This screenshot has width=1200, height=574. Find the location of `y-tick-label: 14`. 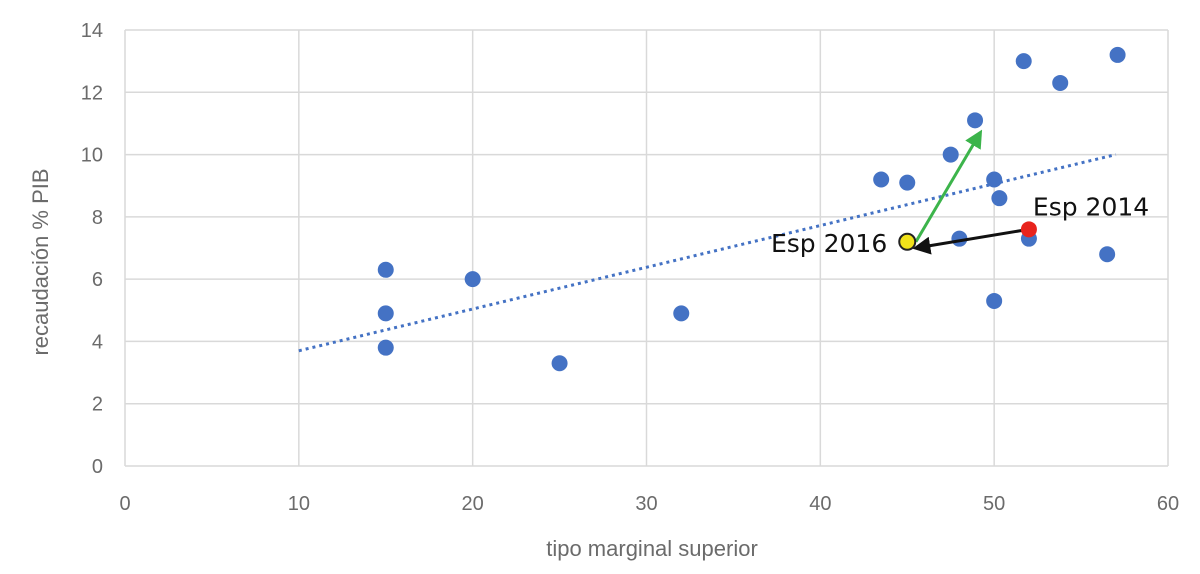

y-tick-label: 14 is located at coordinates (92, 31).